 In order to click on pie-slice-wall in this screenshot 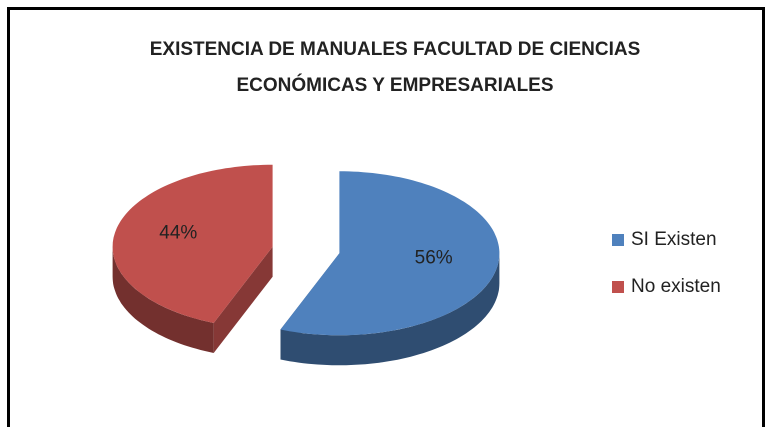, I will do `click(243, 299)`.